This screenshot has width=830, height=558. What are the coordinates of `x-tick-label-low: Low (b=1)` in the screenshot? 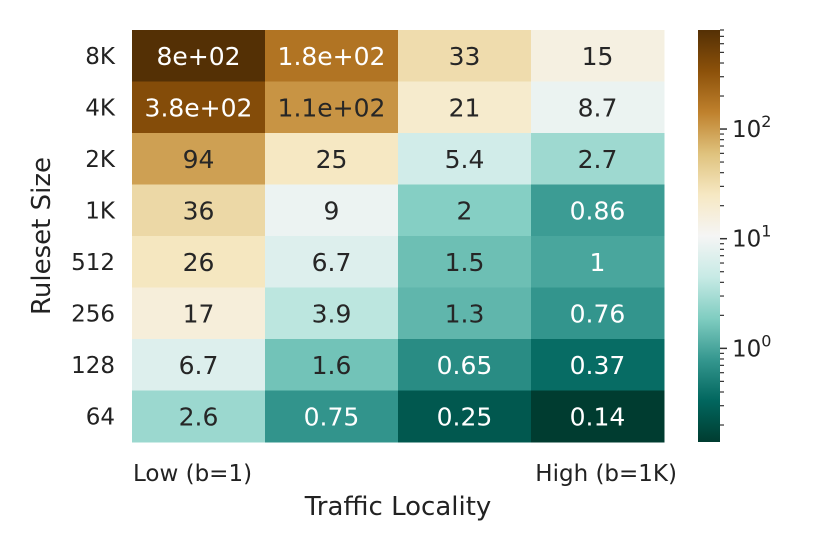 It's located at (192, 474).